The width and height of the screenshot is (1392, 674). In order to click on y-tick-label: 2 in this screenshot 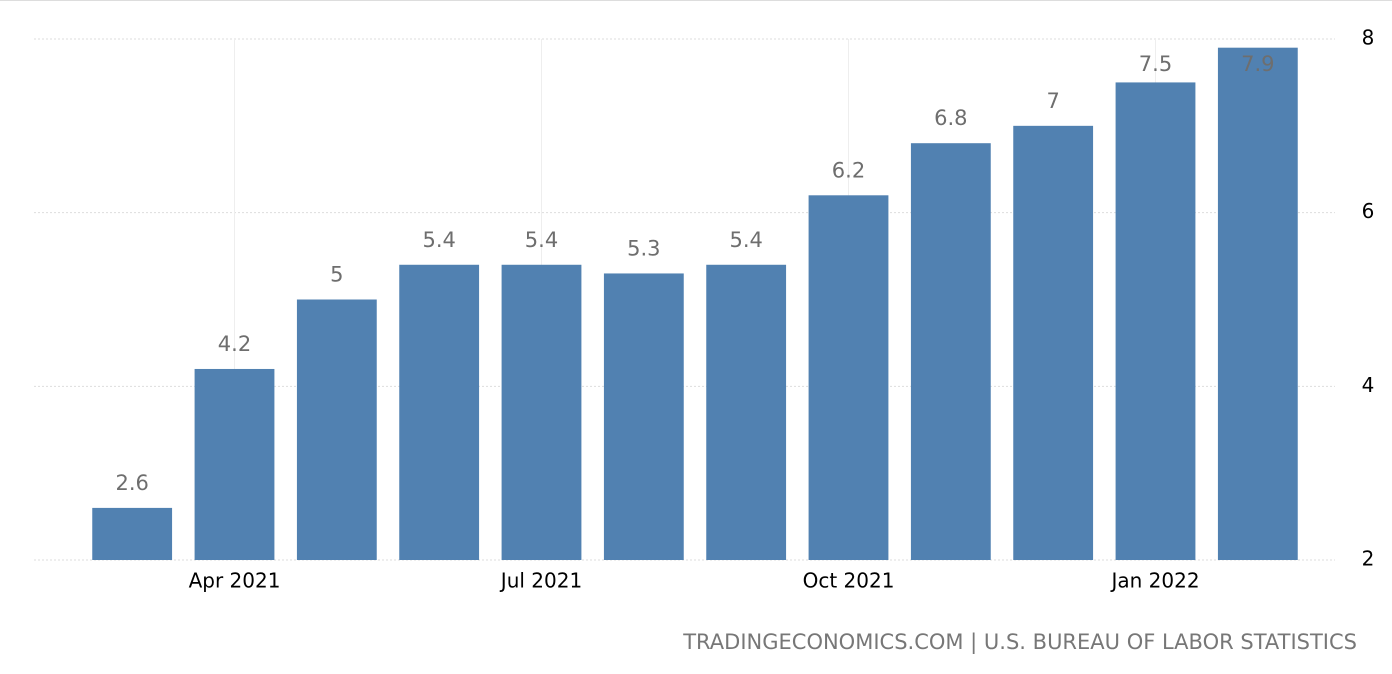, I will do `click(1368, 559)`.